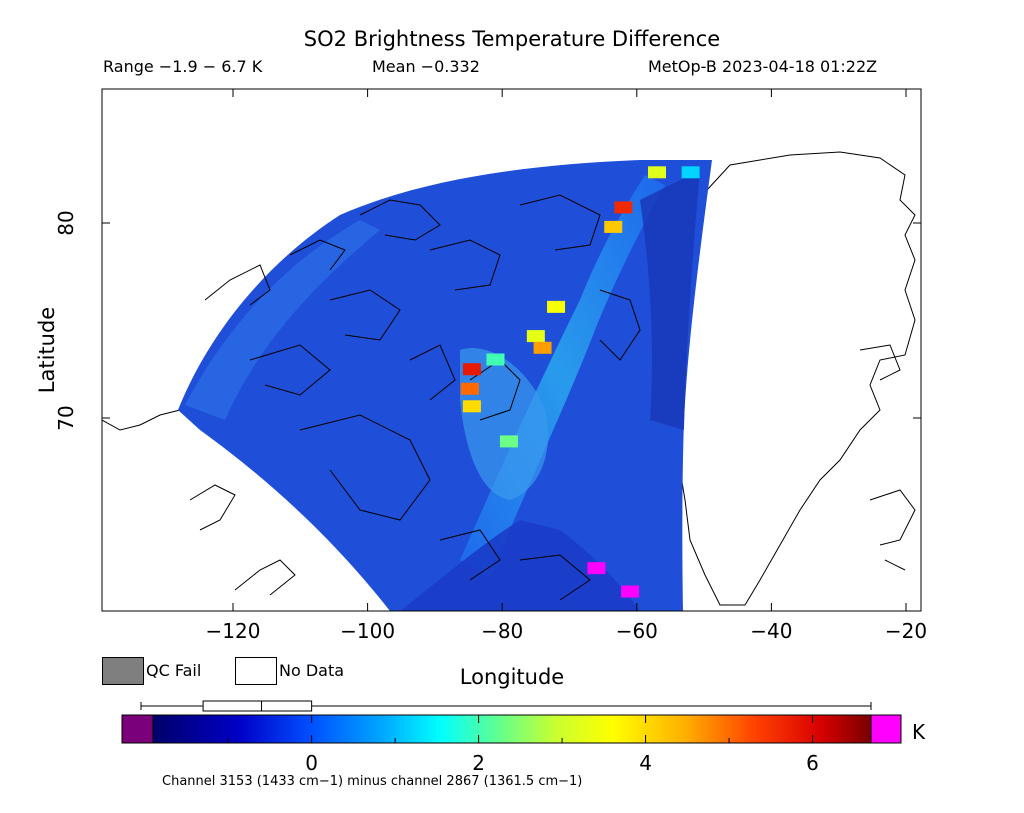 The width and height of the screenshot is (1024, 813). Describe the element at coordinates (183, 66) in the screenshot. I see `range-stat: Range −1.9 − 6.7 K` at that location.